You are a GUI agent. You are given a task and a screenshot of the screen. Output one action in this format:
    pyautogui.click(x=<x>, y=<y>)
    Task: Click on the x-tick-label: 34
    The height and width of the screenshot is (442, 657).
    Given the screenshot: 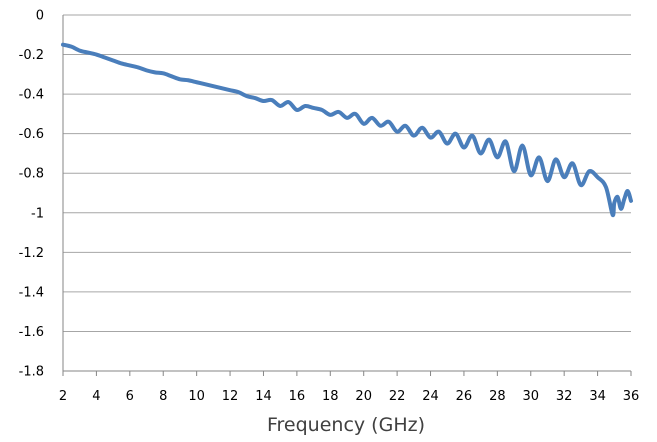 What is the action you would take?
    pyautogui.click(x=597, y=396)
    